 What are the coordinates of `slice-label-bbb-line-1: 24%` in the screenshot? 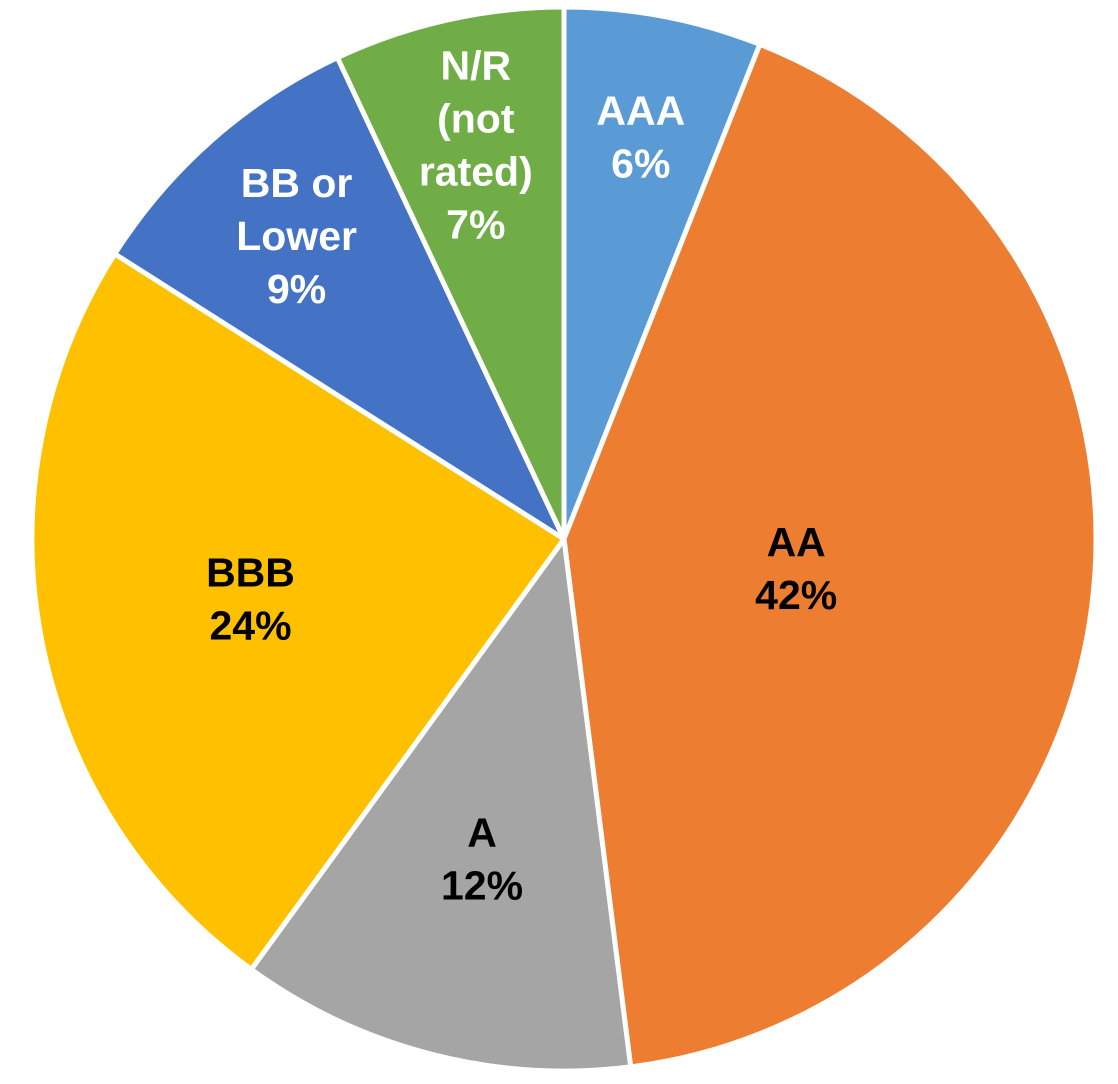 It's located at (250, 626).